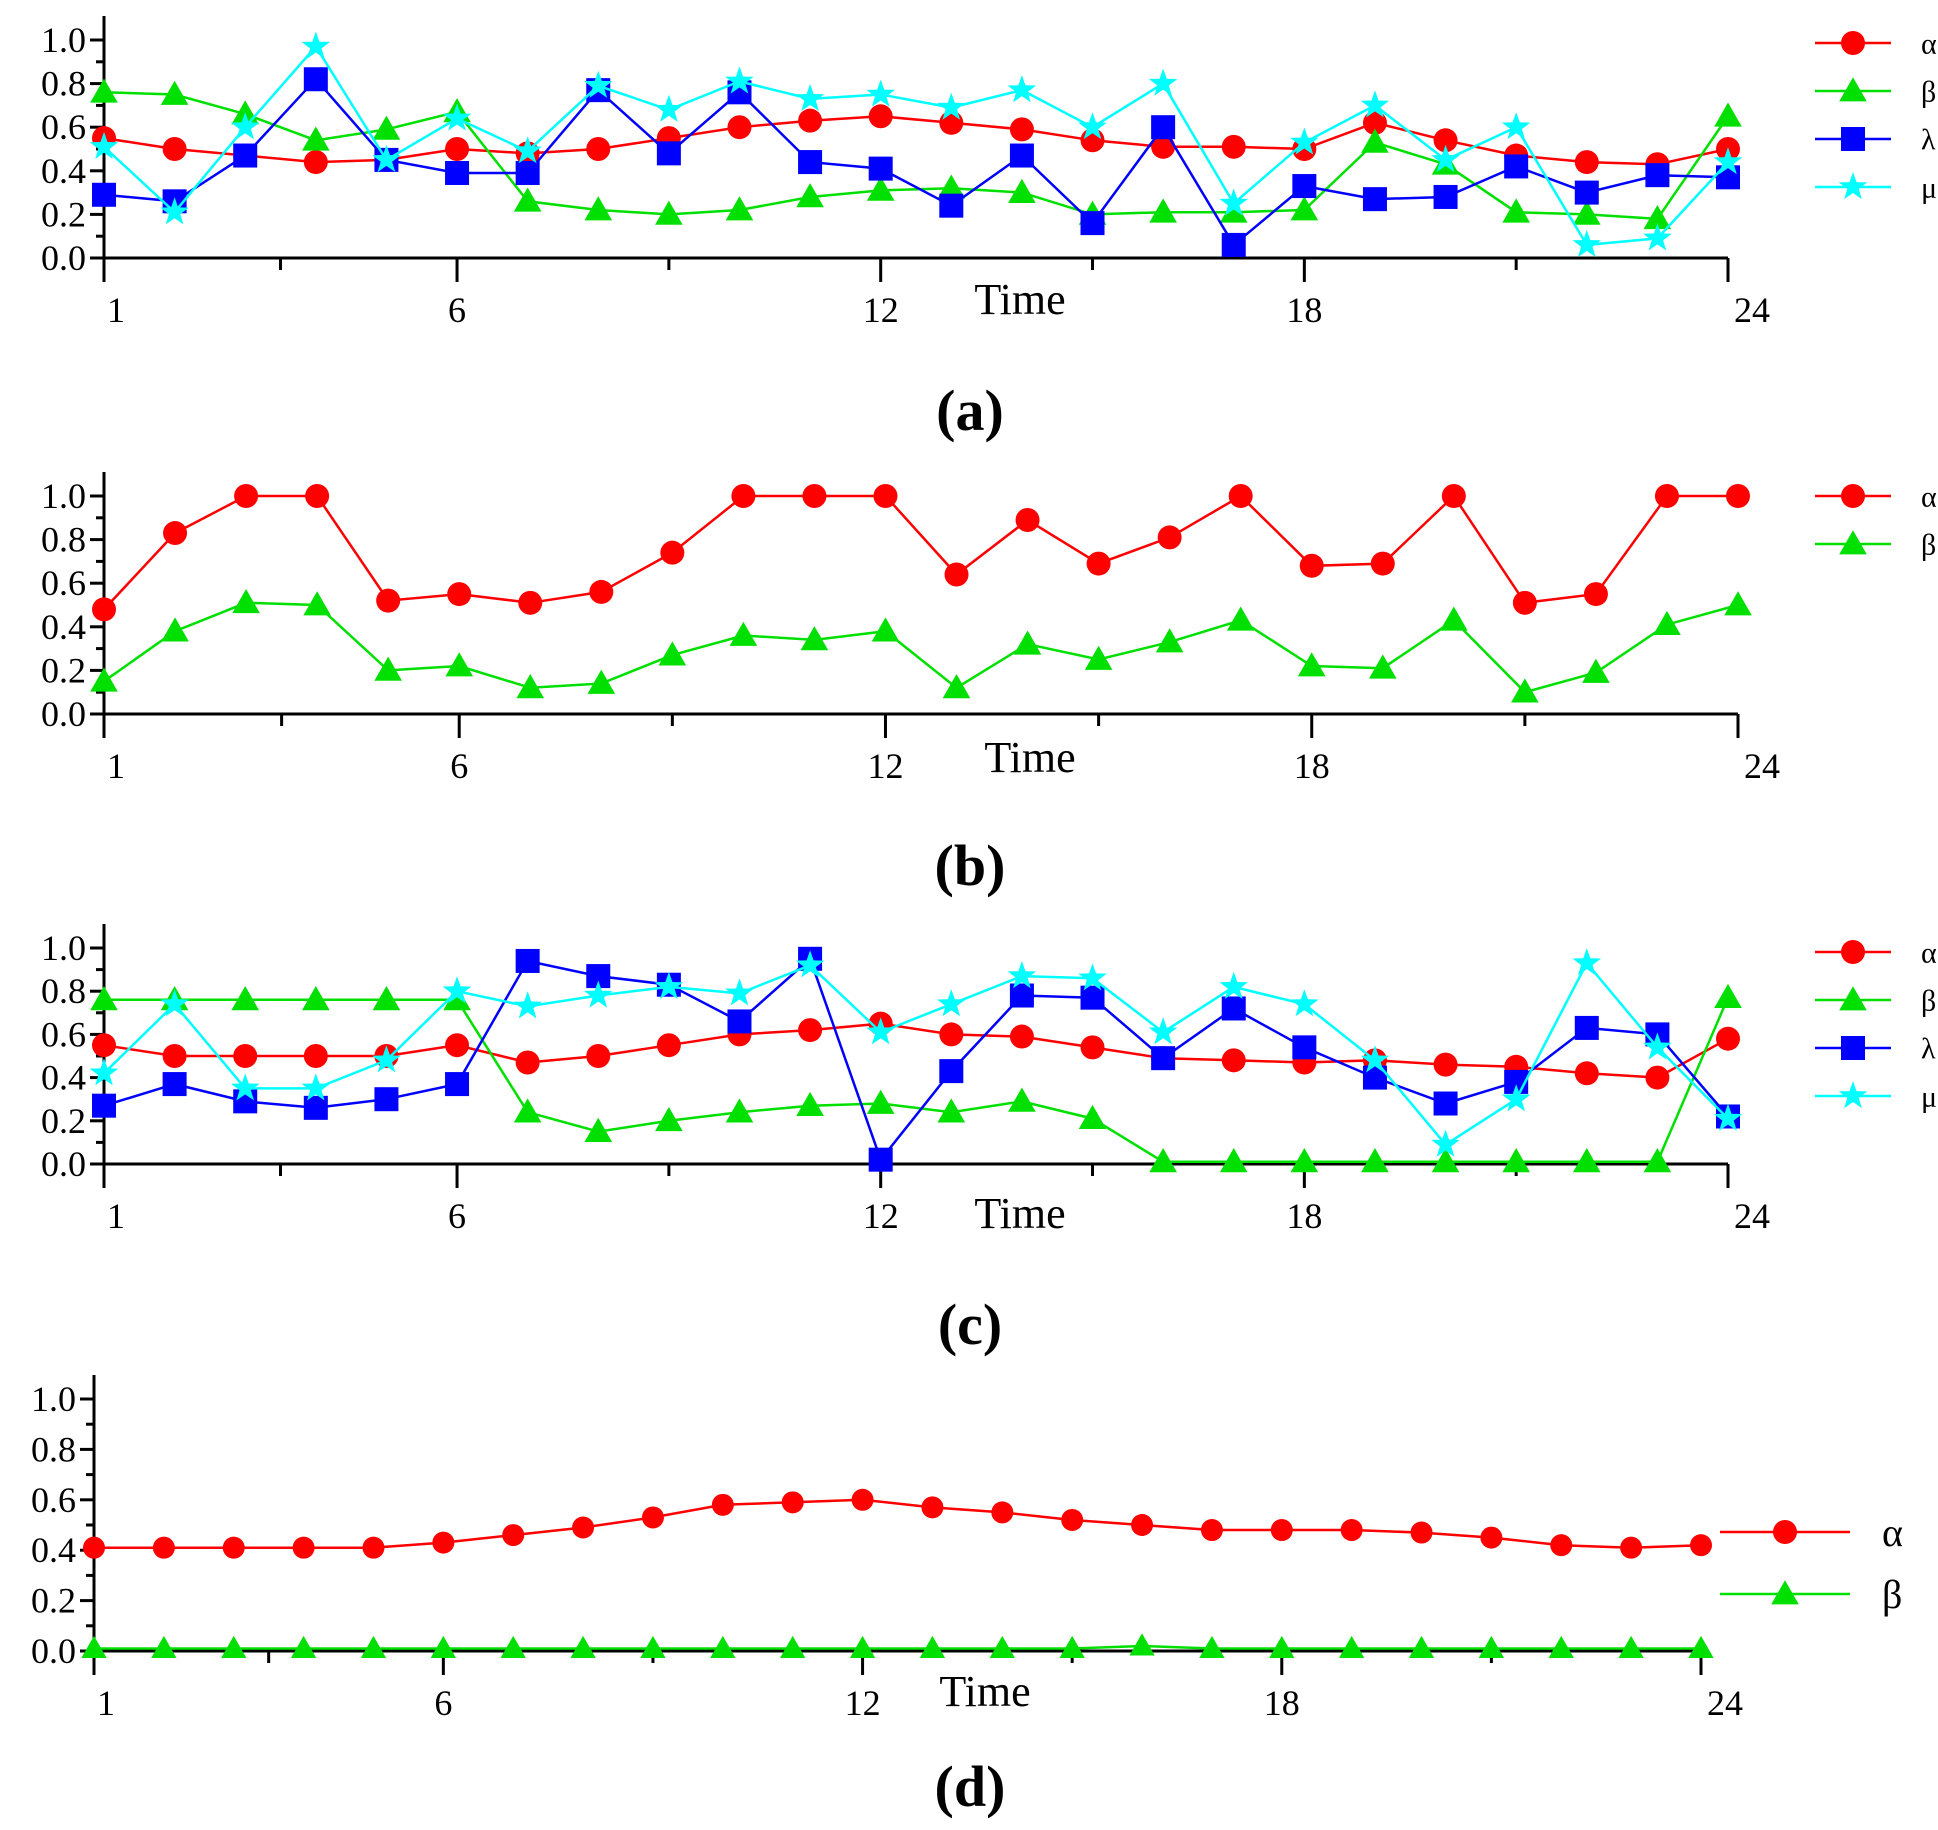 The image size is (1938, 1830). I want to click on panel-c-xlabel: Time, so click(1019, 1213).